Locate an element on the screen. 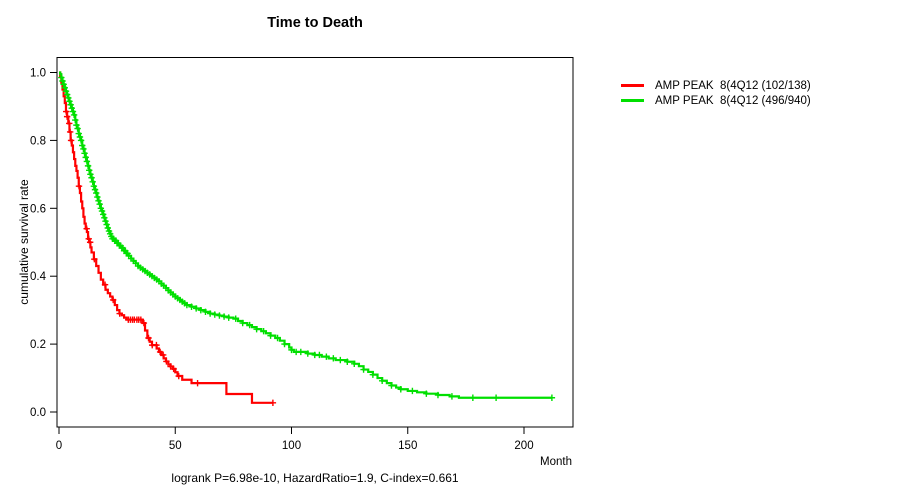 The width and height of the screenshot is (900, 500). legend-line-green is located at coordinates (632, 100).